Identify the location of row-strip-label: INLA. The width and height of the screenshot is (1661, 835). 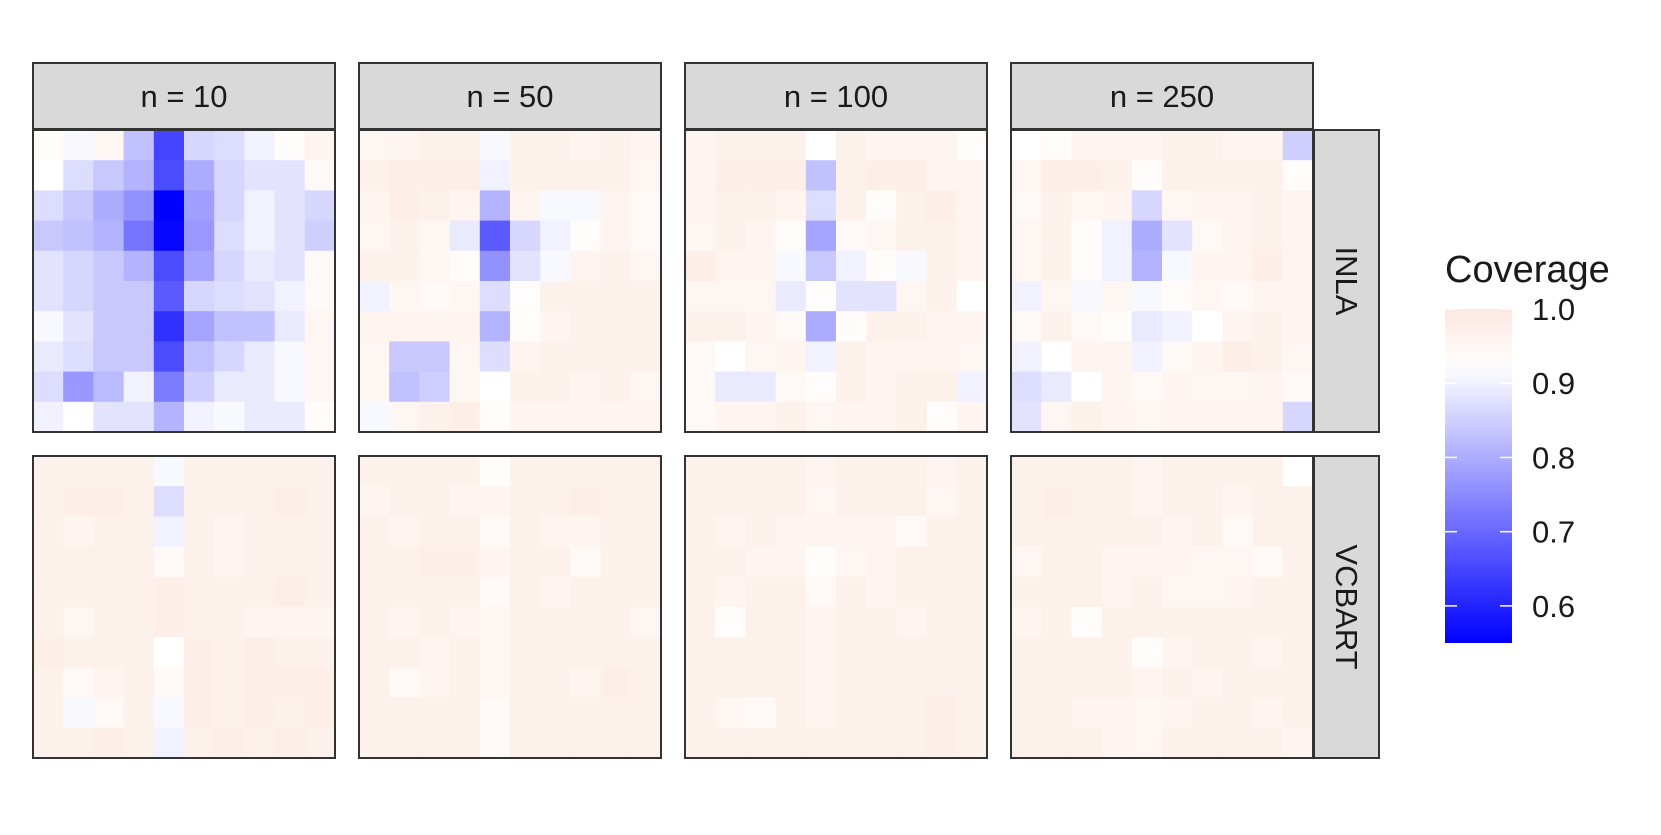
(1346, 281).